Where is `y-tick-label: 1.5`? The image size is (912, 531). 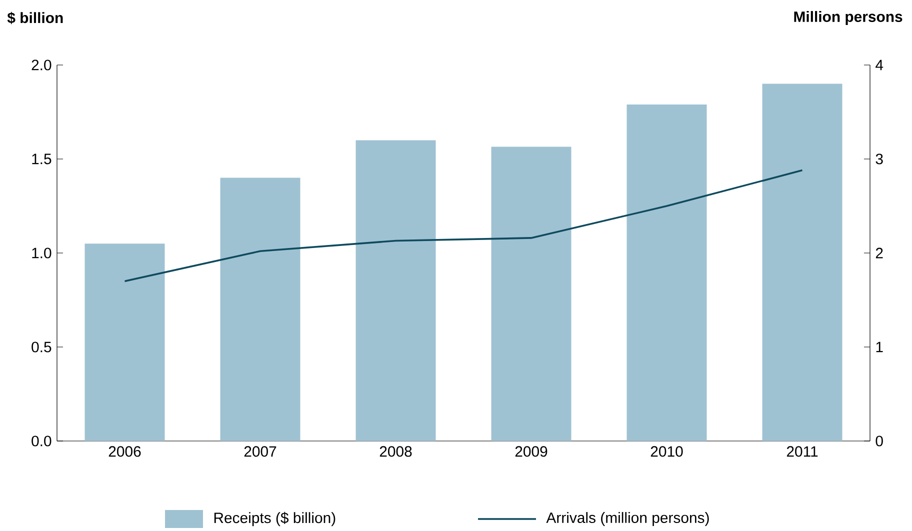
y-tick-label: 1.5 is located at coordinates (42, 159).